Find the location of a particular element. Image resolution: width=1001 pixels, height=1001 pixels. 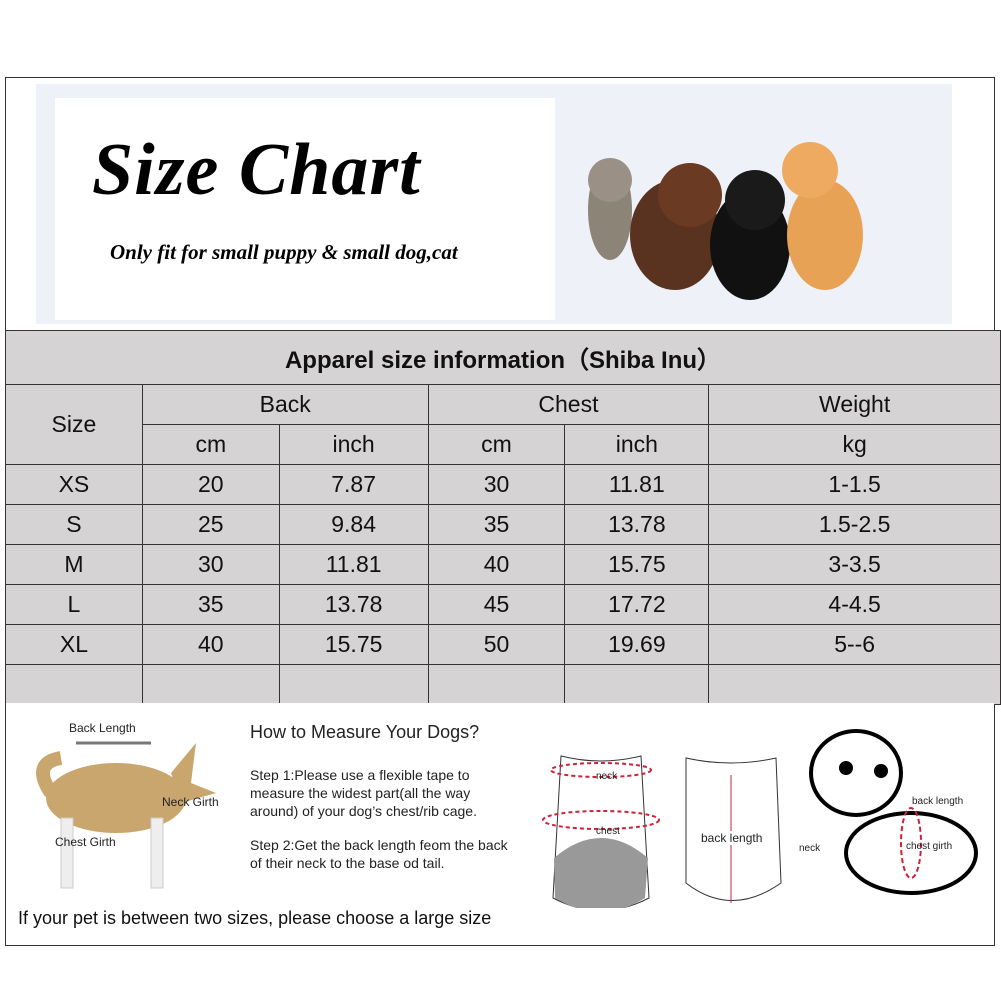

table-cell: 19.69 is located at coordinates (637, 644).